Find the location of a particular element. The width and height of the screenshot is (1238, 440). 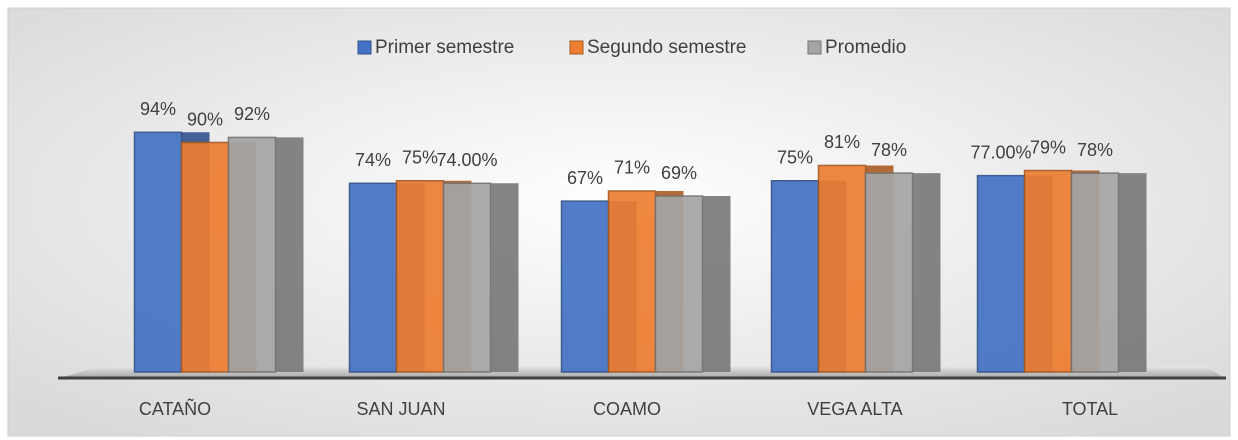

data-label: 74.00% is located at coordinates (466, 160).